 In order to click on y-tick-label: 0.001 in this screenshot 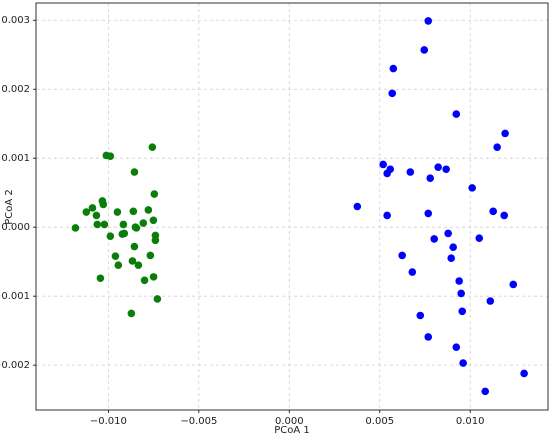, I will do `click(15, 158)`.